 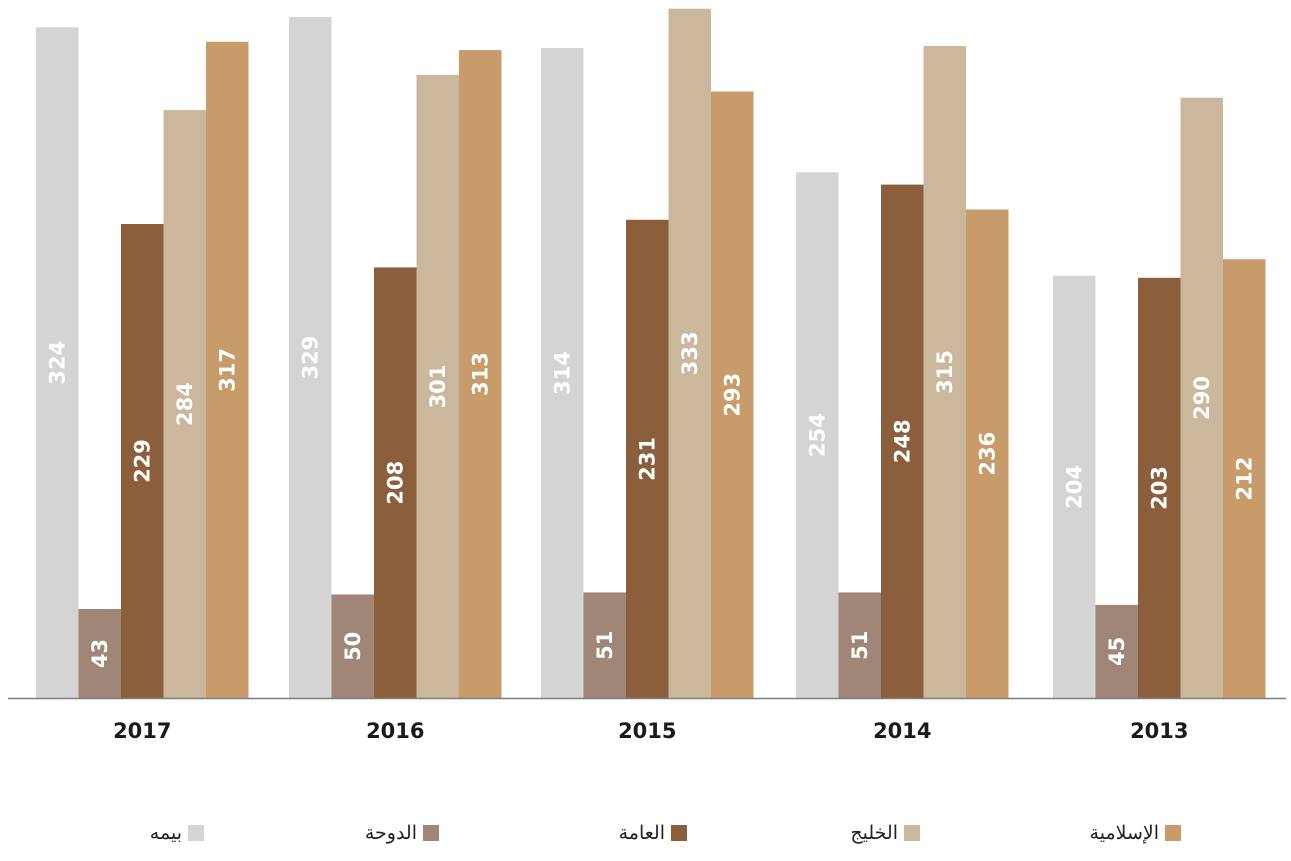 I want to click on bar-value-label: 314, so click(x=562, y=373).